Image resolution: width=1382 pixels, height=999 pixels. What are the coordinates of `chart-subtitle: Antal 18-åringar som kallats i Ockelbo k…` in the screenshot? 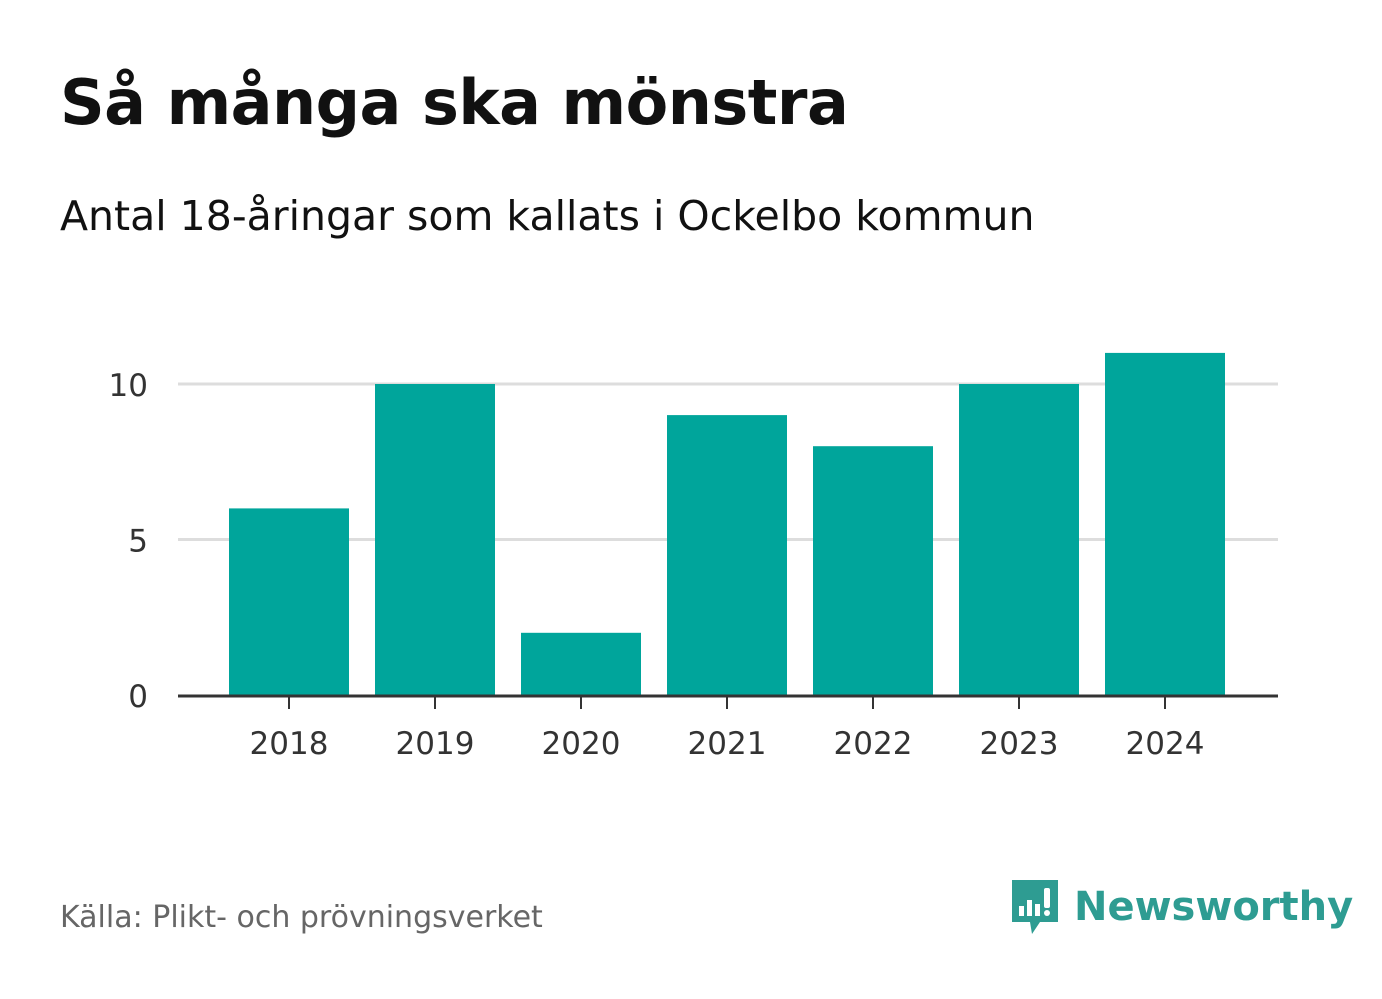 It's located at (547, 216).